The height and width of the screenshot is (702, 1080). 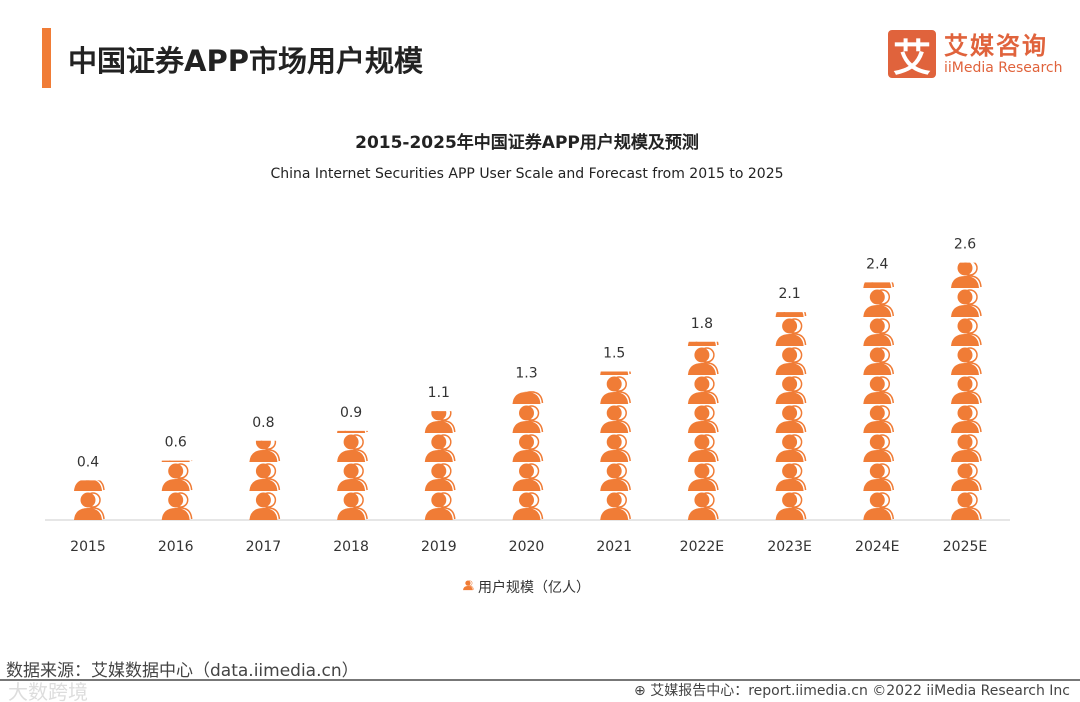 What do you see at coordinates (48, 691) in the screenshot?
I see `watermark: 大数跨境` at bounding box center [48, 691].